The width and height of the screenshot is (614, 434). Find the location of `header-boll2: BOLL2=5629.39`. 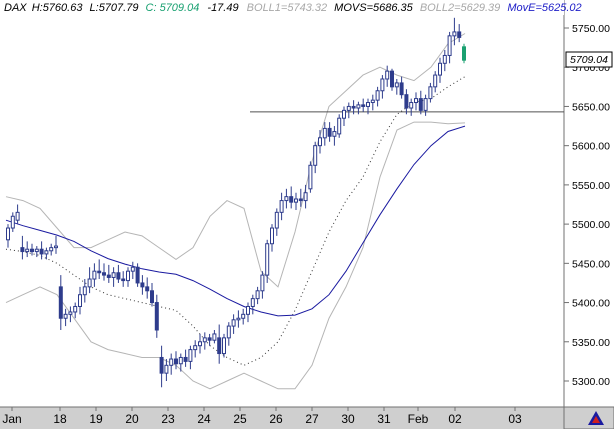

header-boll2: BOLL2=5629.39 is located at coordinates (460, 8).